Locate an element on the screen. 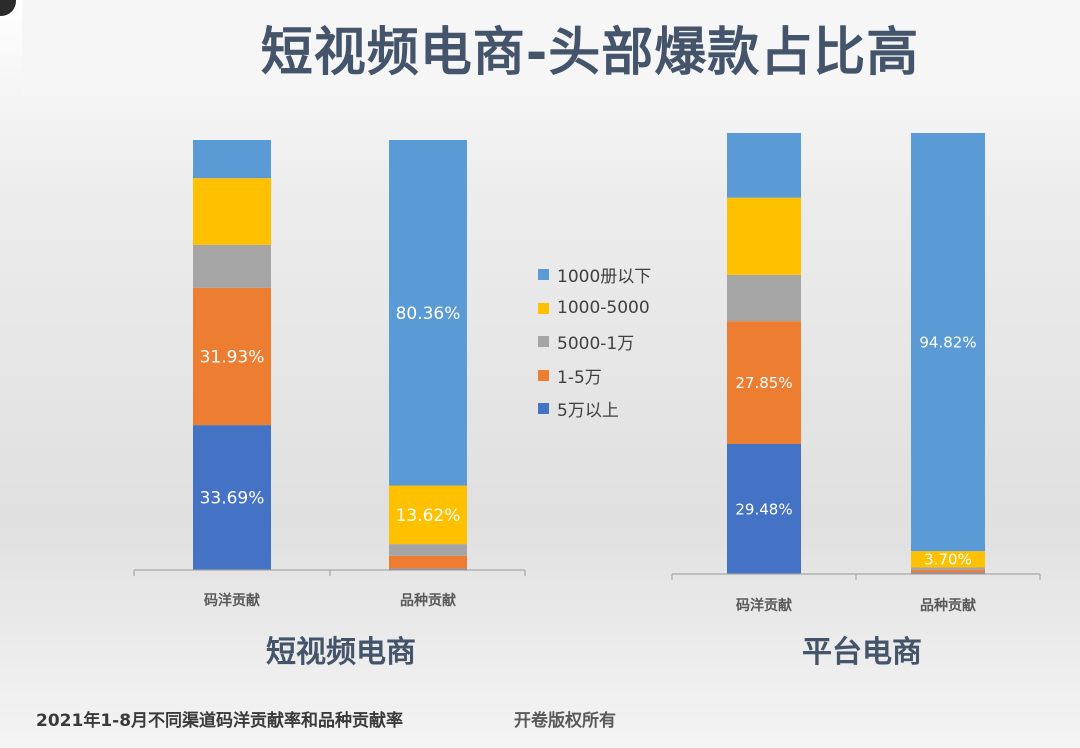  data-label: 3.70% is located at coordinates (948, 560).